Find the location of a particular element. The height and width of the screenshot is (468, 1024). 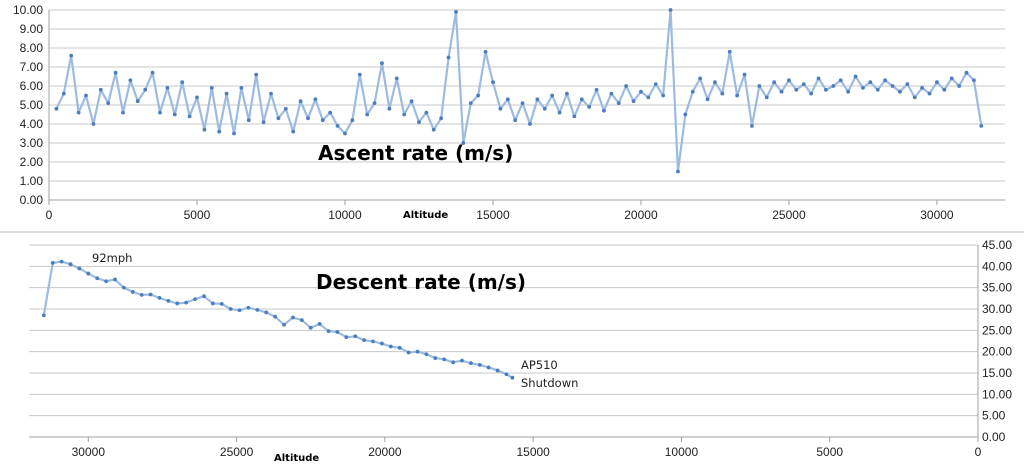

y-tick-label: 3.00 is located at coordinates (32, 143).